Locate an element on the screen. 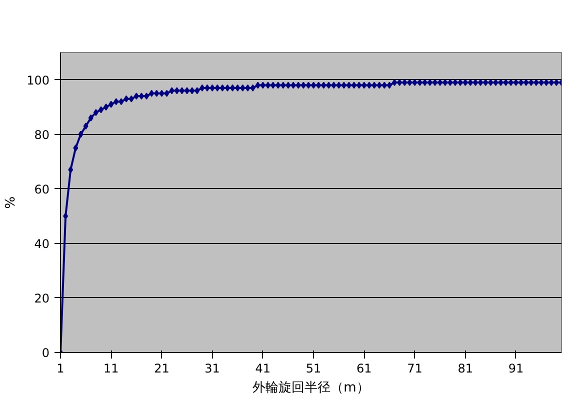  y-tick-label: 20 is located at coordinates (42, 298).